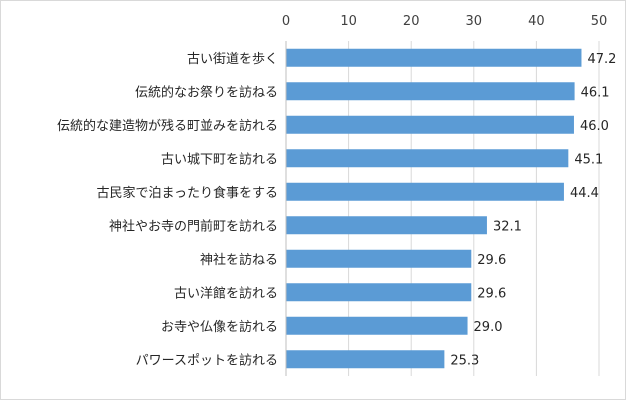 The width and height of the screenshot is (626, 400). I want to click on data-label-9: 29.0, so click(488, 327).